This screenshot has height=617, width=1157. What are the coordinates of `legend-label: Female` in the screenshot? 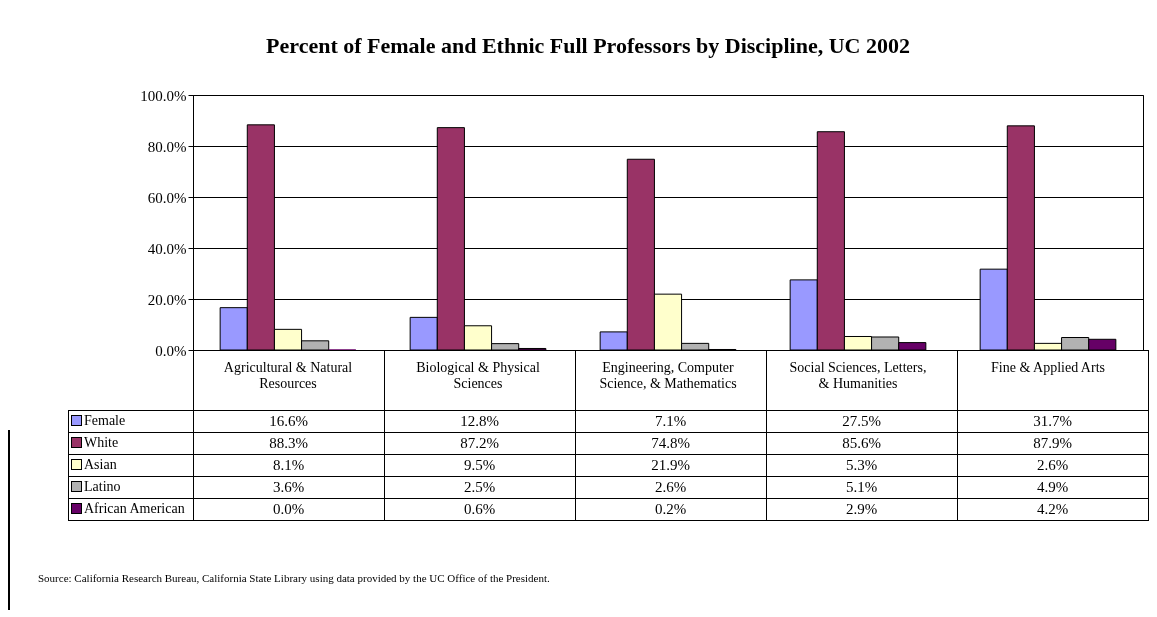 It's located at (130, 421).